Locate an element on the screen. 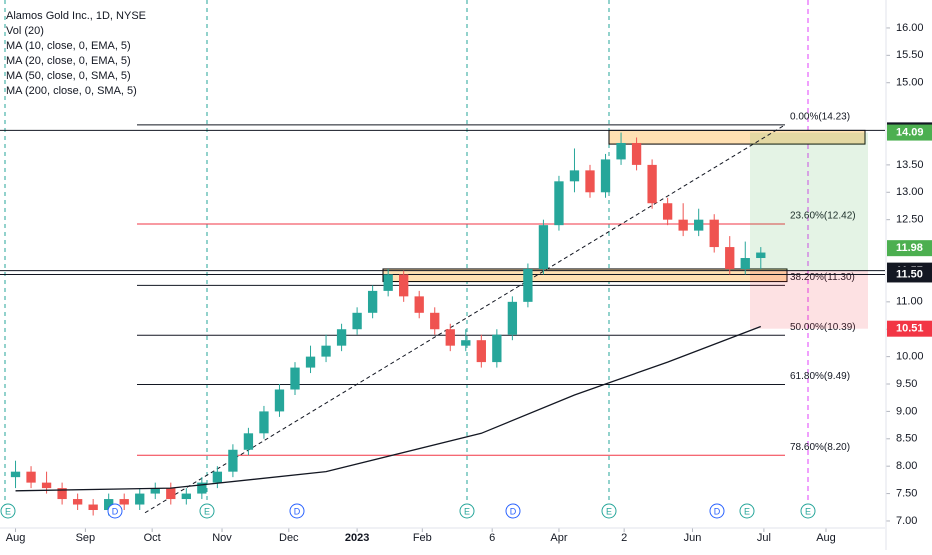 The height and width of the screenshot is (555, 932). x-tick-label: Feb is located at coordinates (422, 538).